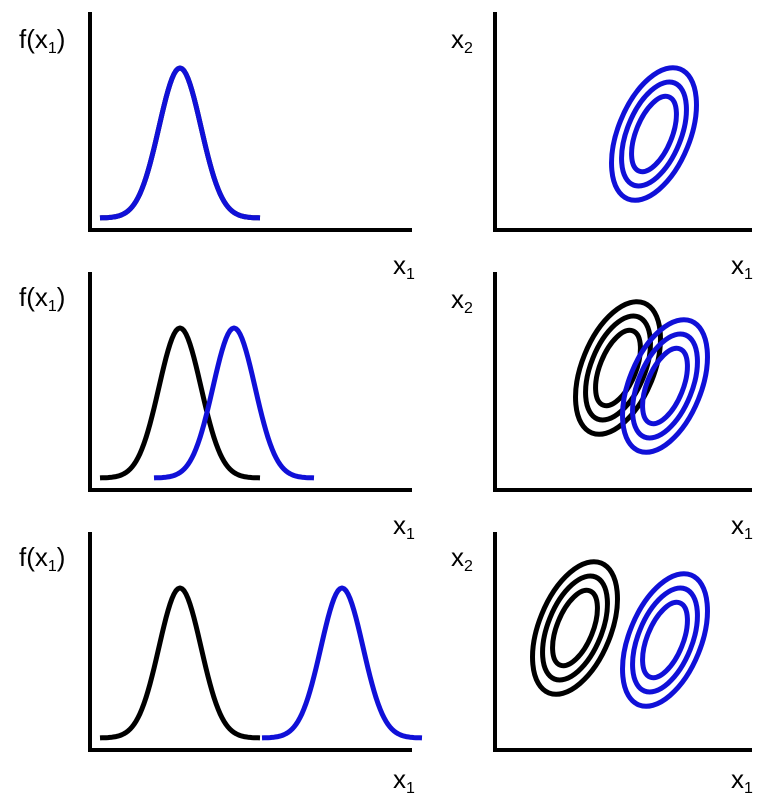 This screenshot has height=797, width=764. I want to click on row3-density-ylabel: f(x1), so click(42, 558).